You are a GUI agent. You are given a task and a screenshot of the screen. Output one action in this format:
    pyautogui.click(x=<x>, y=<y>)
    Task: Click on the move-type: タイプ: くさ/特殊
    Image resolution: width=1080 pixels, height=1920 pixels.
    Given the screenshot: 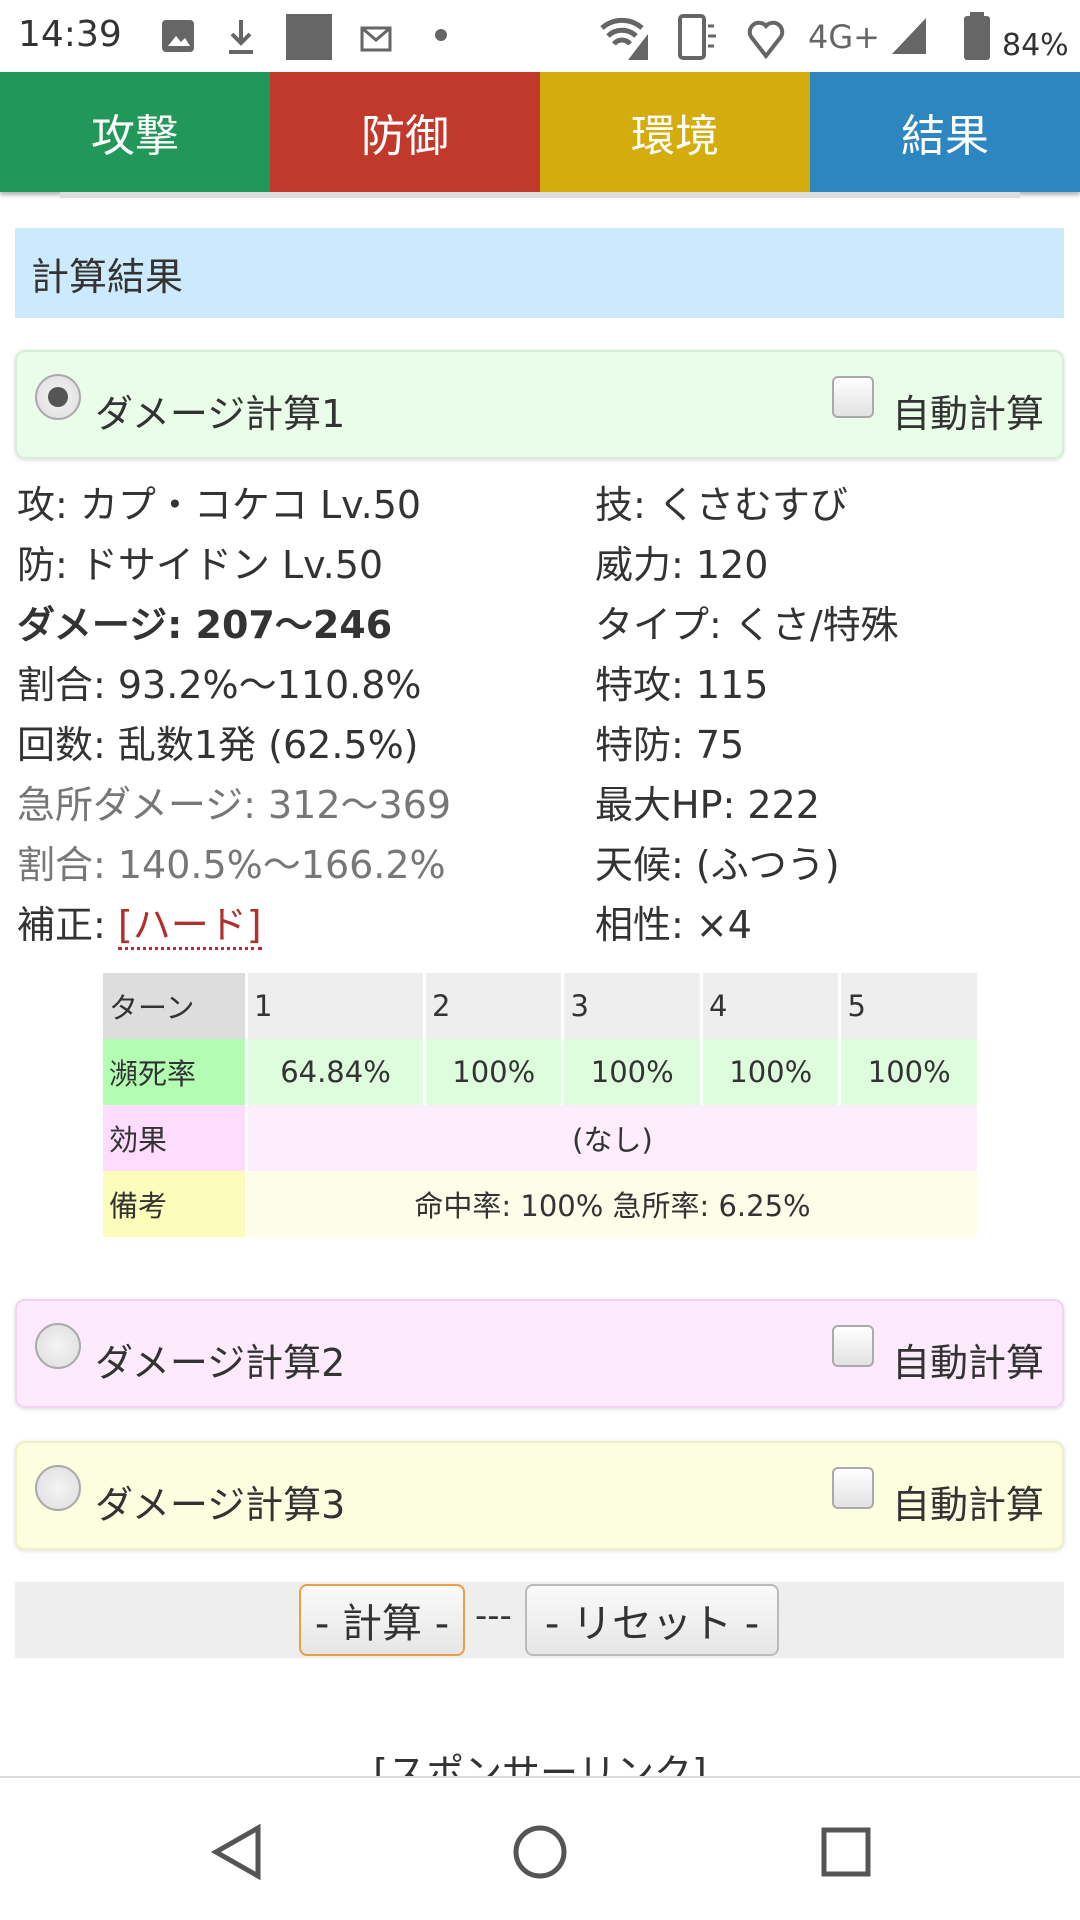 What is the action you would take?
    pyautogui.click(x=747, y=625)
    